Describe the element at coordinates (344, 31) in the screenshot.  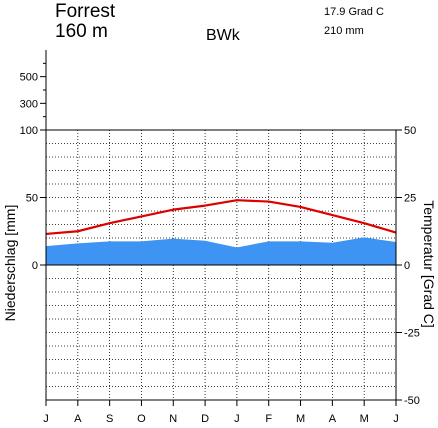
I see `annual-precipitation: 210 mm` at that location.